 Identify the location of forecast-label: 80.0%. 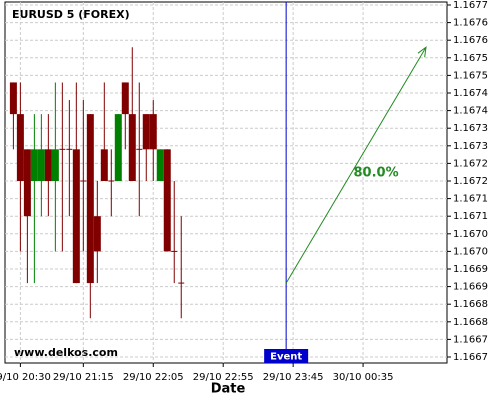
(376, 173).